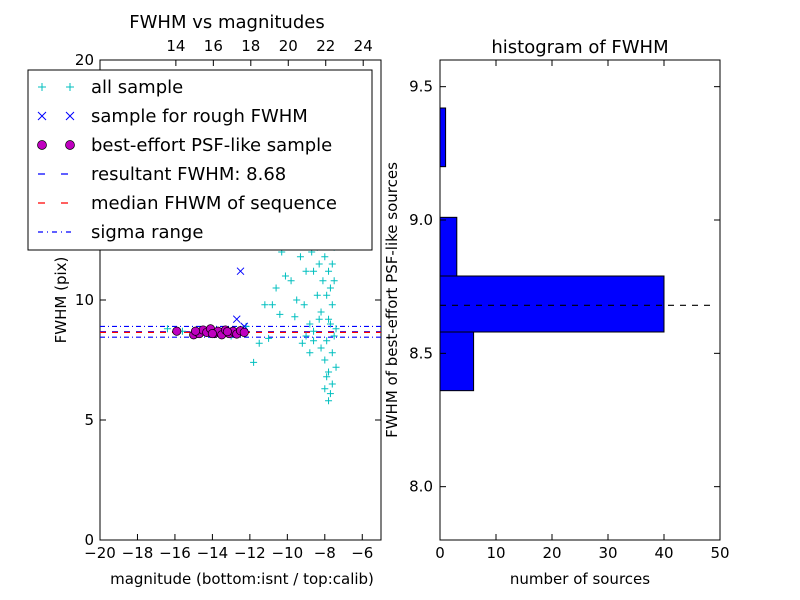 Image resolution: width=800 pixels, height=600 pixels. What do you see at coordinates (250, 46) in the screenshot?
I see `scatter-top-tick-label: 18` at bounding box center [250, 46].